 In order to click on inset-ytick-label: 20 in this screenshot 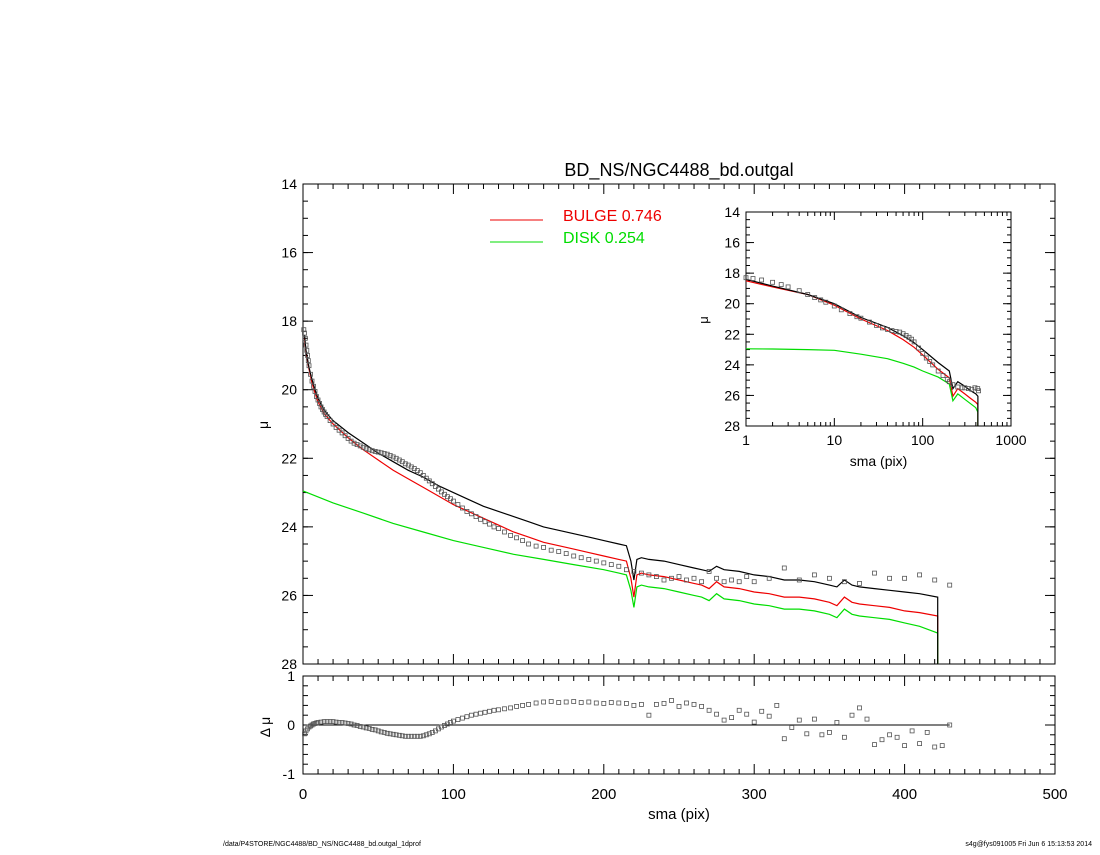, I will do `click(732, 304)`.